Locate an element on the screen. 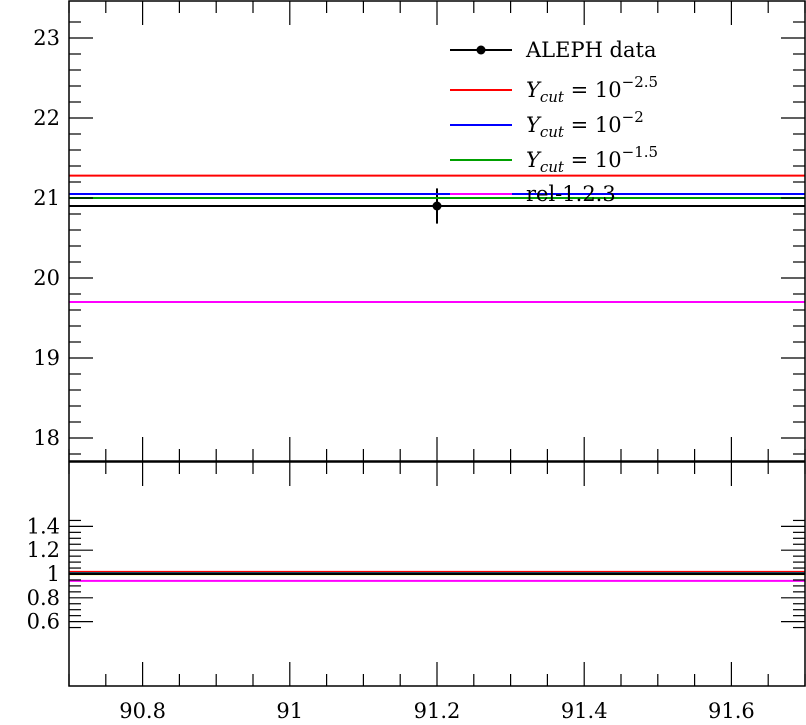 Image resolution: width=806 pixels, height=725 pixels. y-tick-label: 1.2 is located at coordinates (43, 550).